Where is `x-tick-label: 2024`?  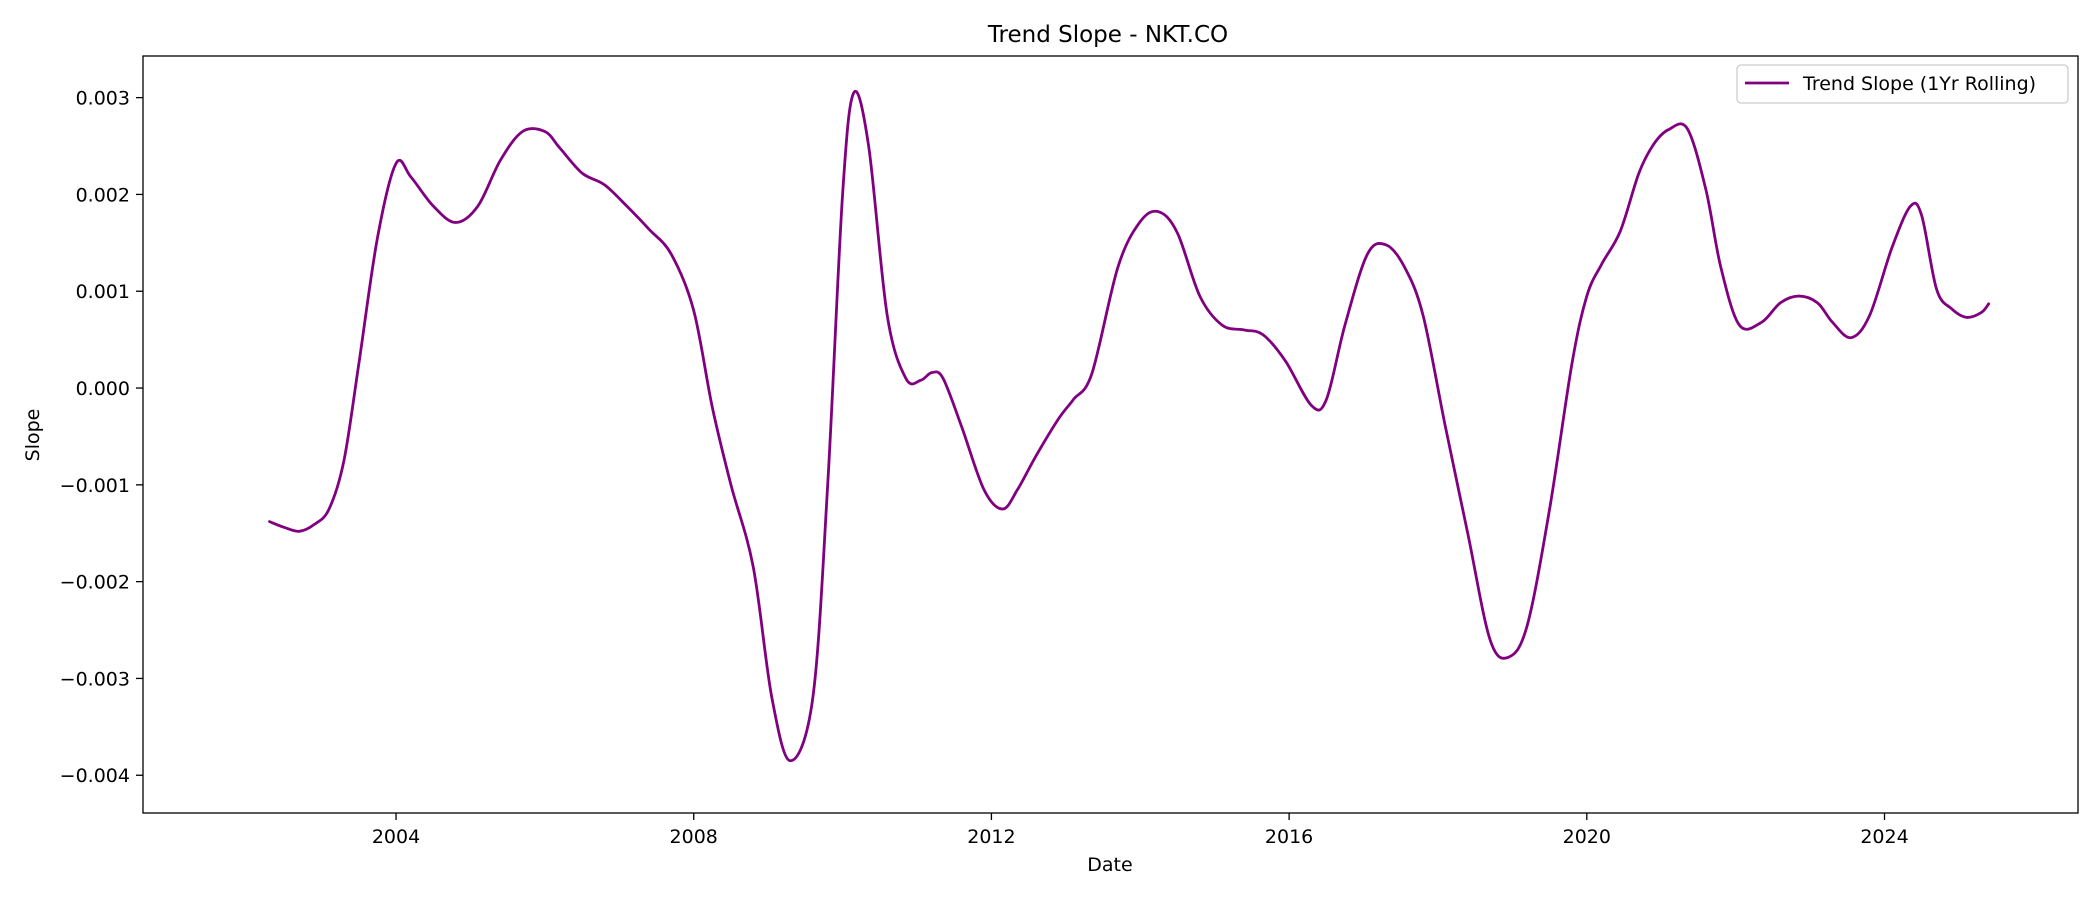
x-tick-label: 2024 is located at coordinates (1884, 837).